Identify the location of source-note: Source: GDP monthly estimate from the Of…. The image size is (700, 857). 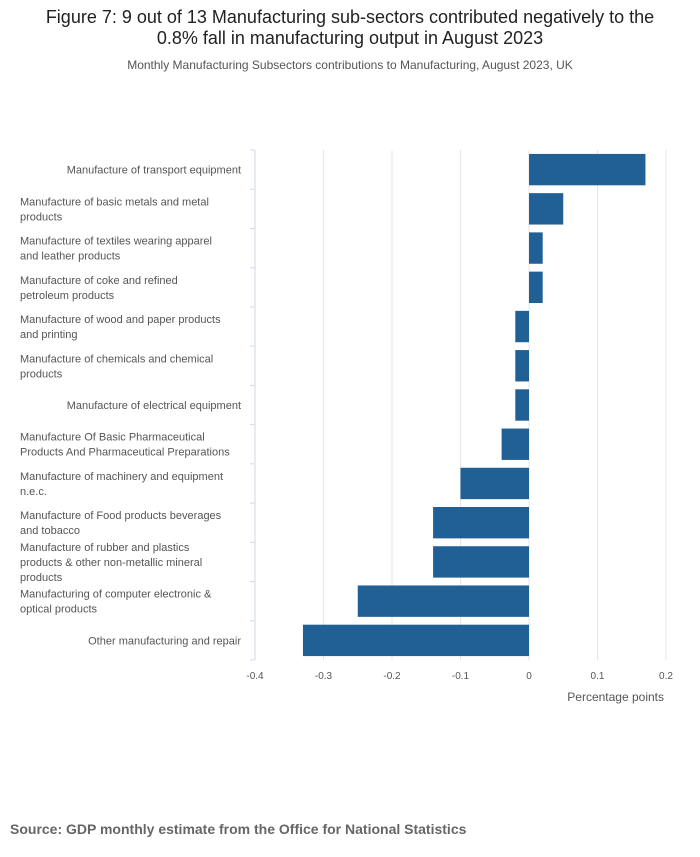
(238, 829).